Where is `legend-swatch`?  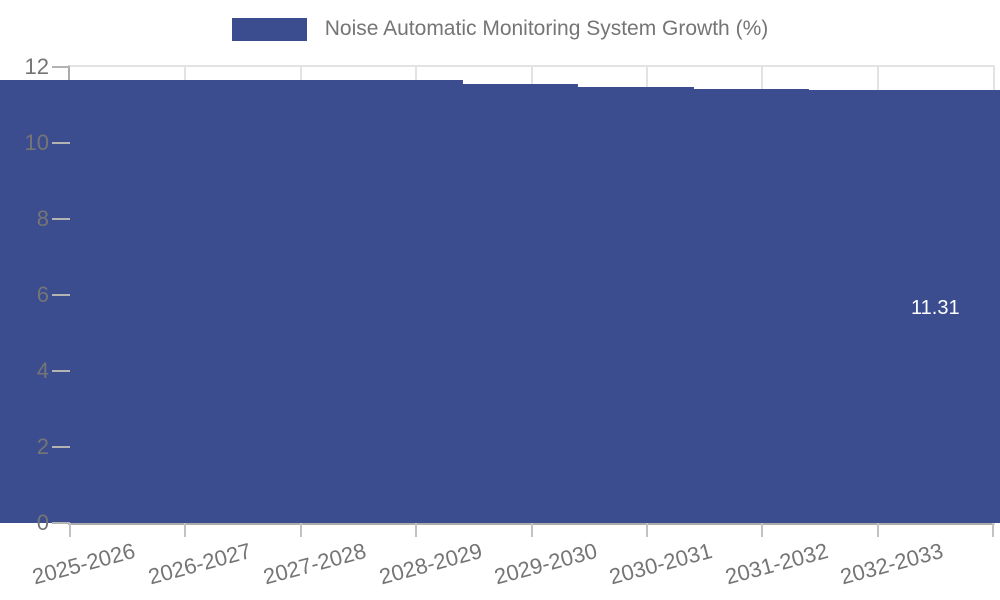 legend-swatch is located at coordinates (269, 29).